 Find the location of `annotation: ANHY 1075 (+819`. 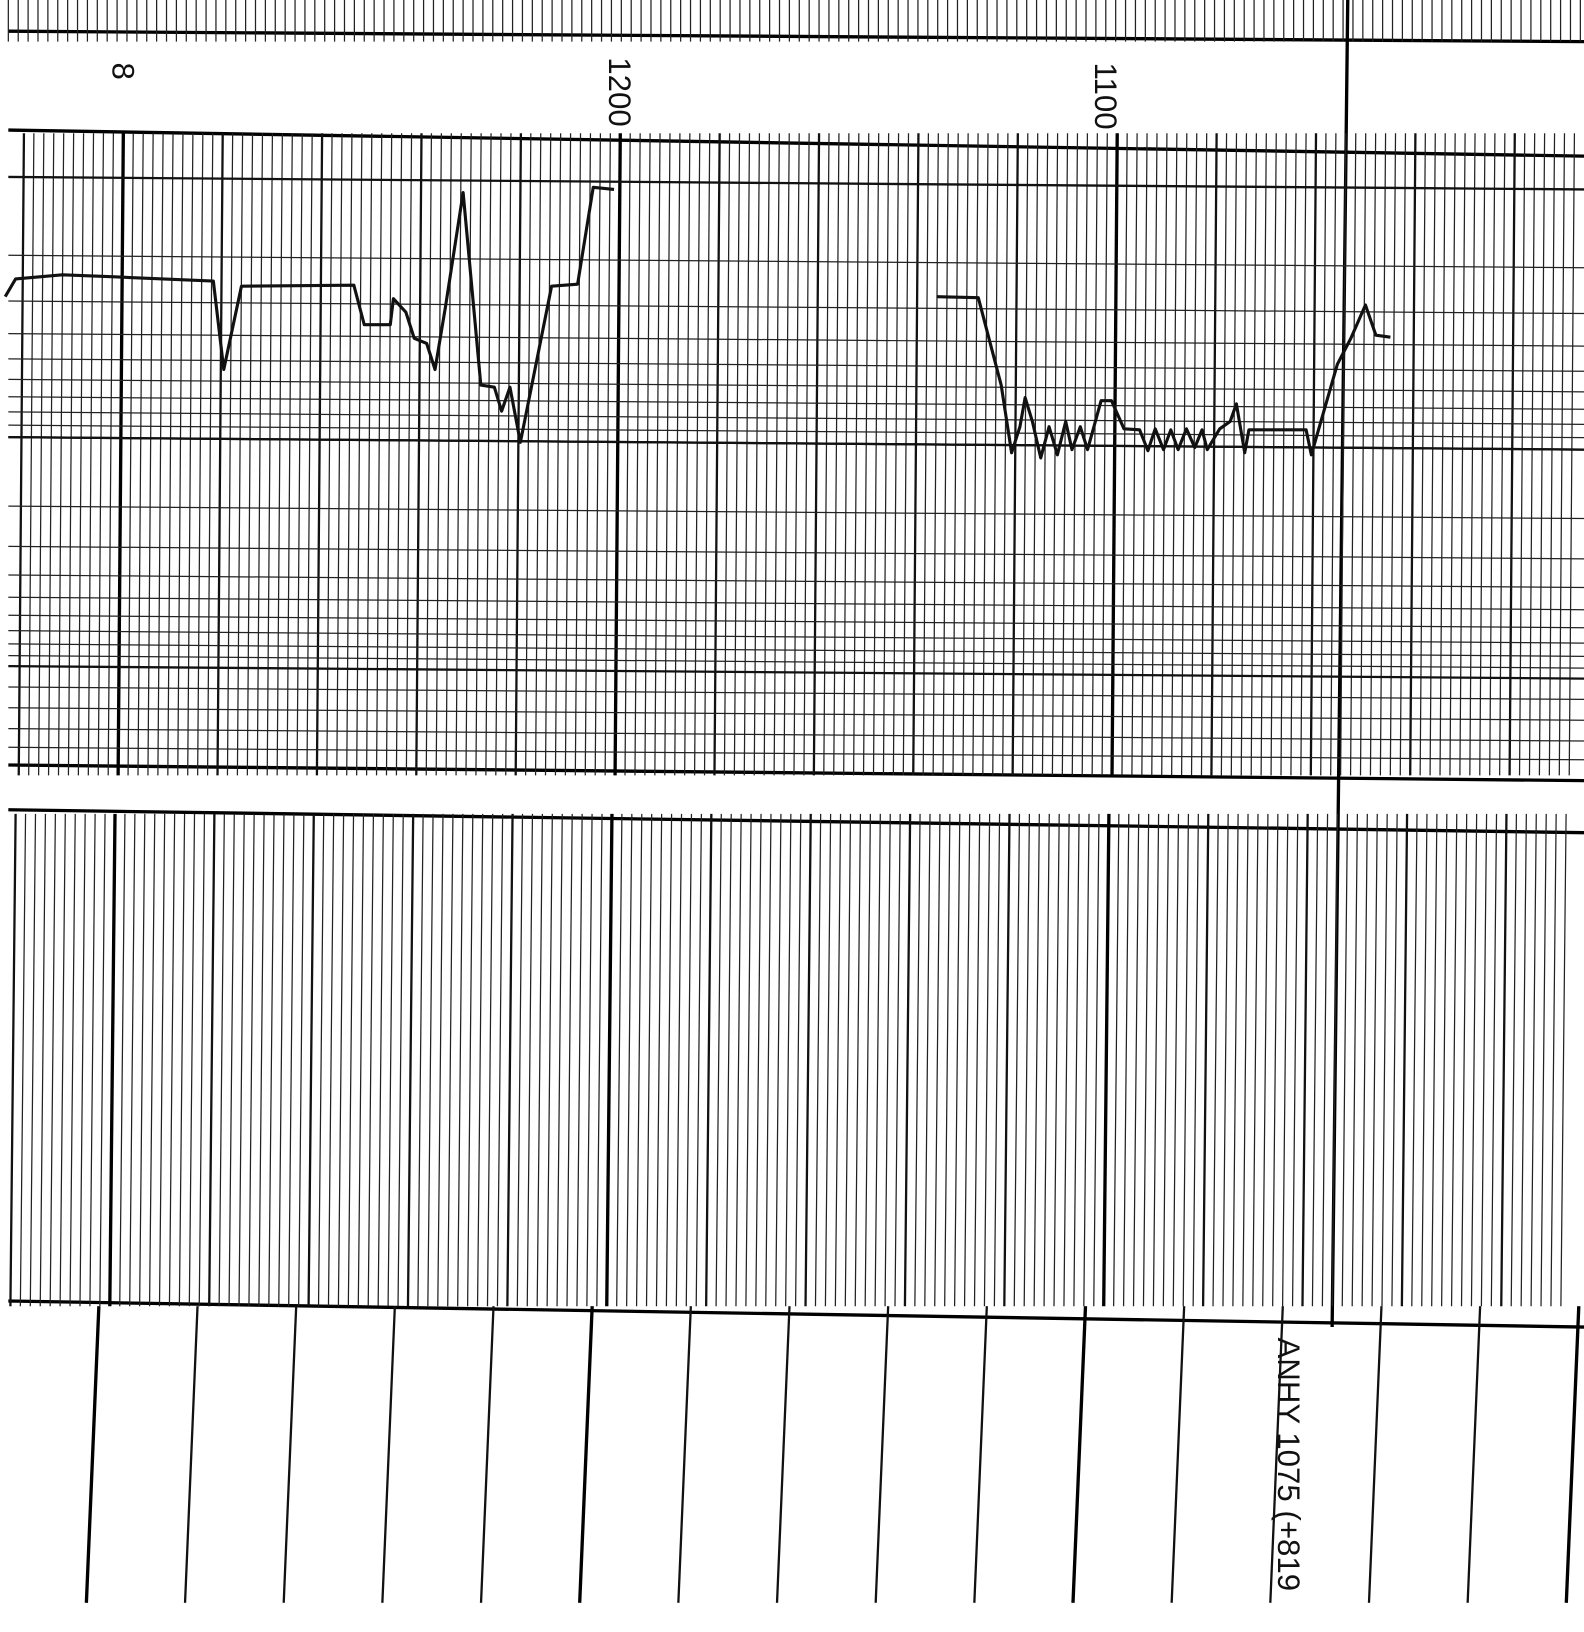

annotation: ANHY 1075 (+819 is located at coordinates (1288, 1464).